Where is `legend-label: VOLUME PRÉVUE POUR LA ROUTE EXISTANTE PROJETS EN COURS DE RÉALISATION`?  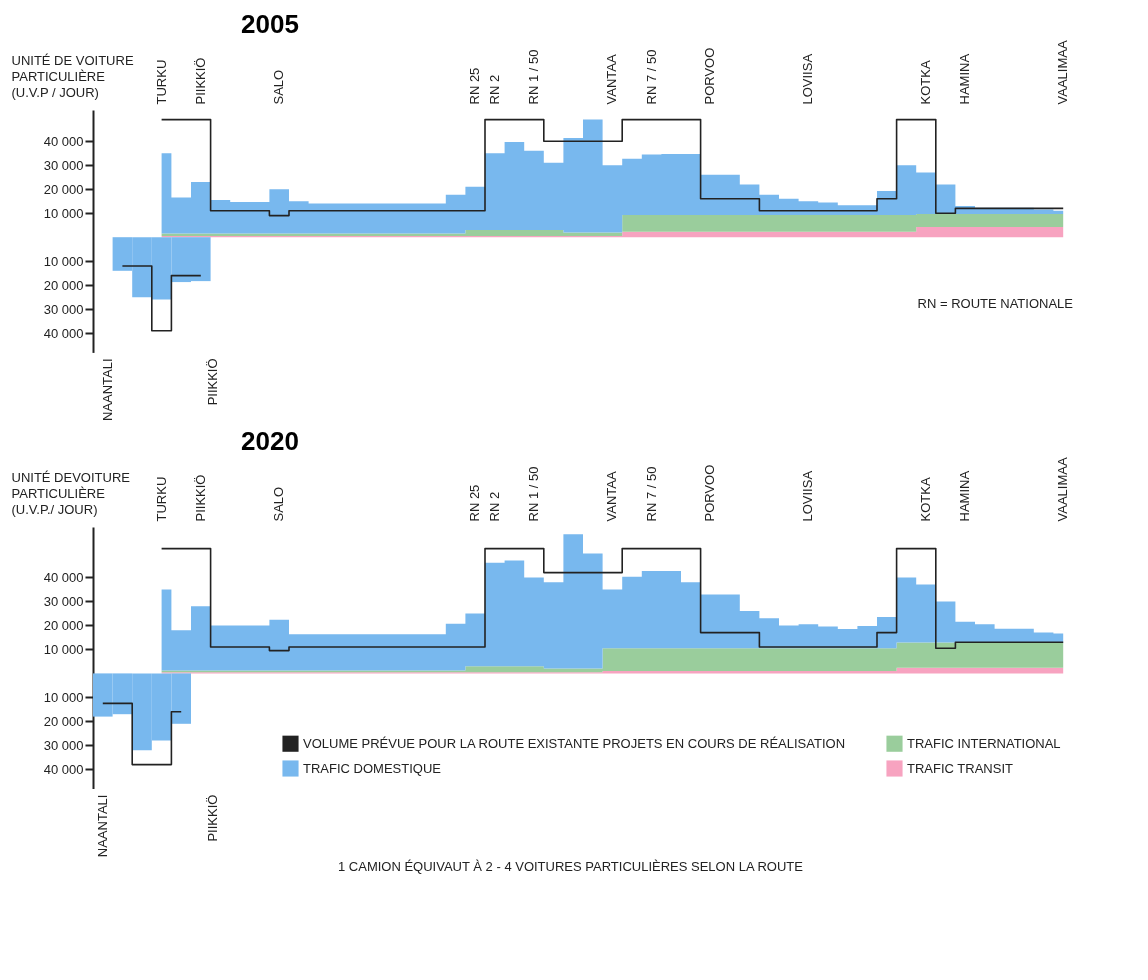
legend-label: VOLUME PRÉVUE POUR LA ROUTE EXISTANTE PROJETS EN COURS DE RÉALISATION is located at coordinates (574, 743).